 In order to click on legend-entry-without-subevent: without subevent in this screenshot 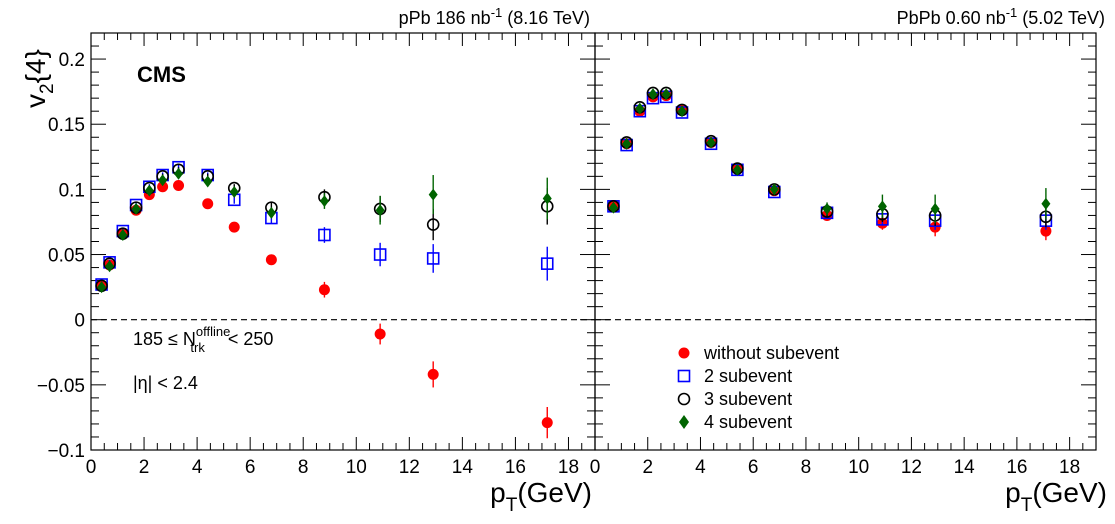, I will do `click(758, 353)`.